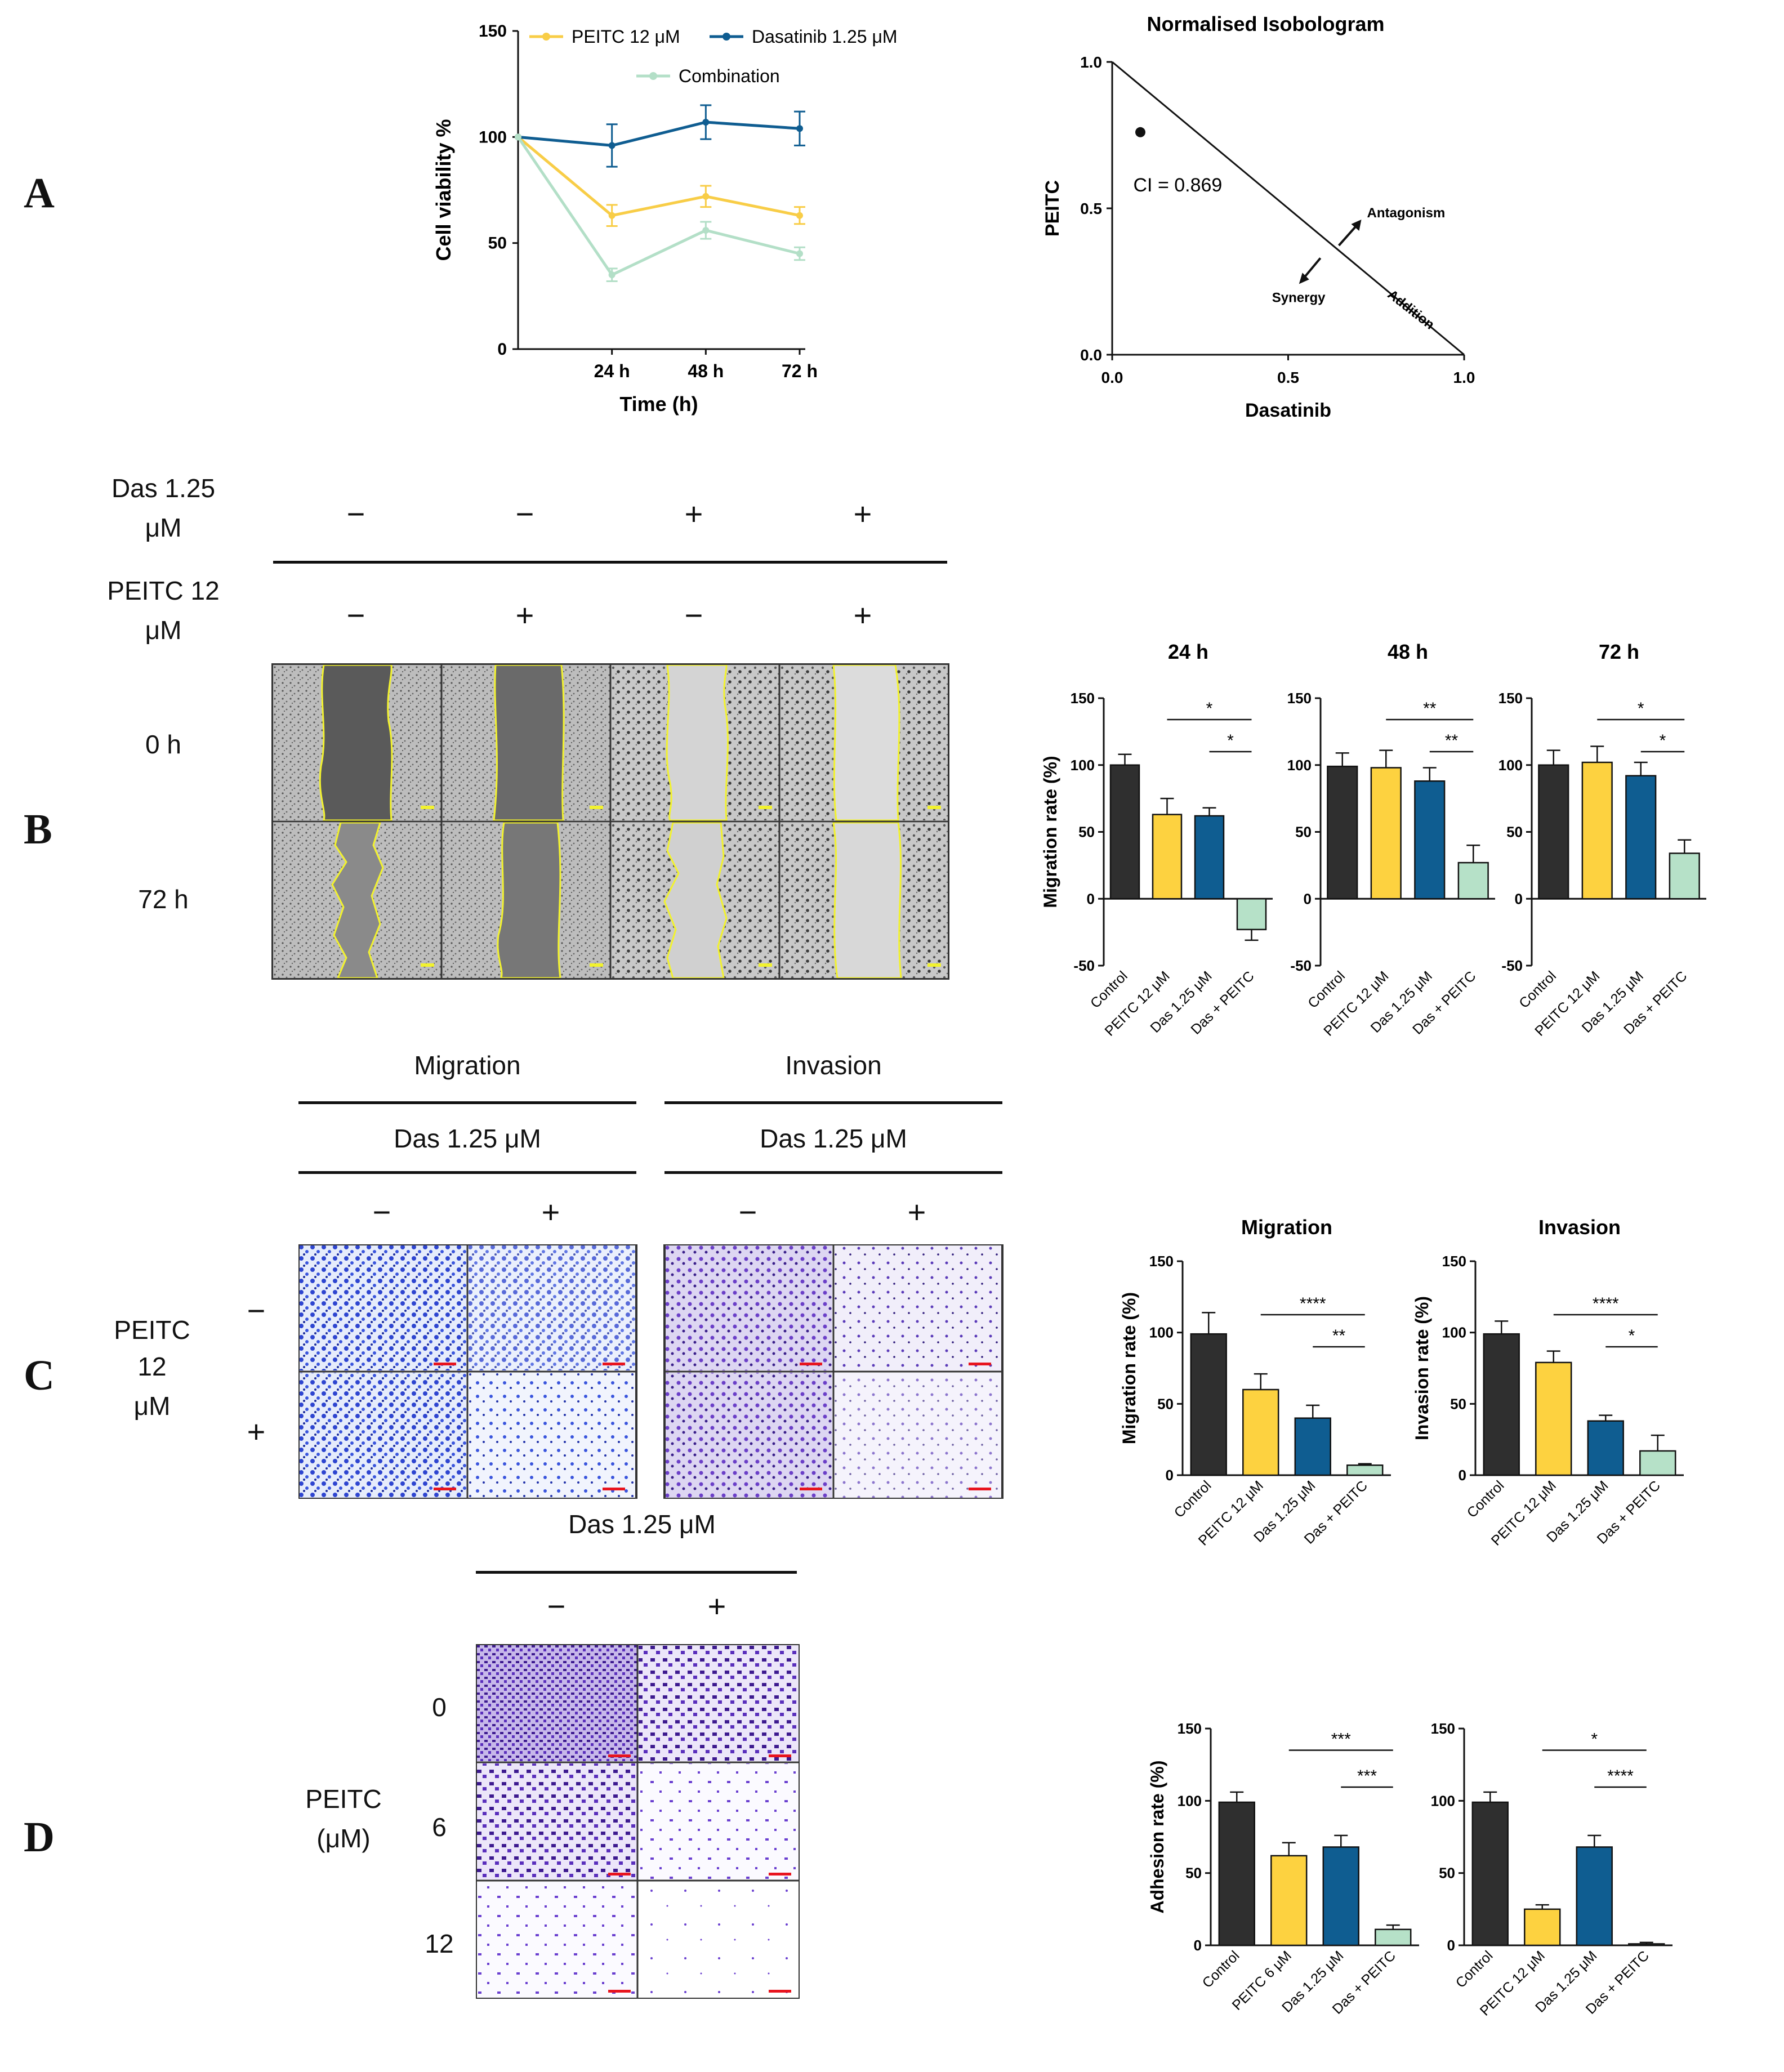 The width and height of the screenshot is (1784, 2072). I want to click on y-tick-label: 1.0, so click(1091, 62).